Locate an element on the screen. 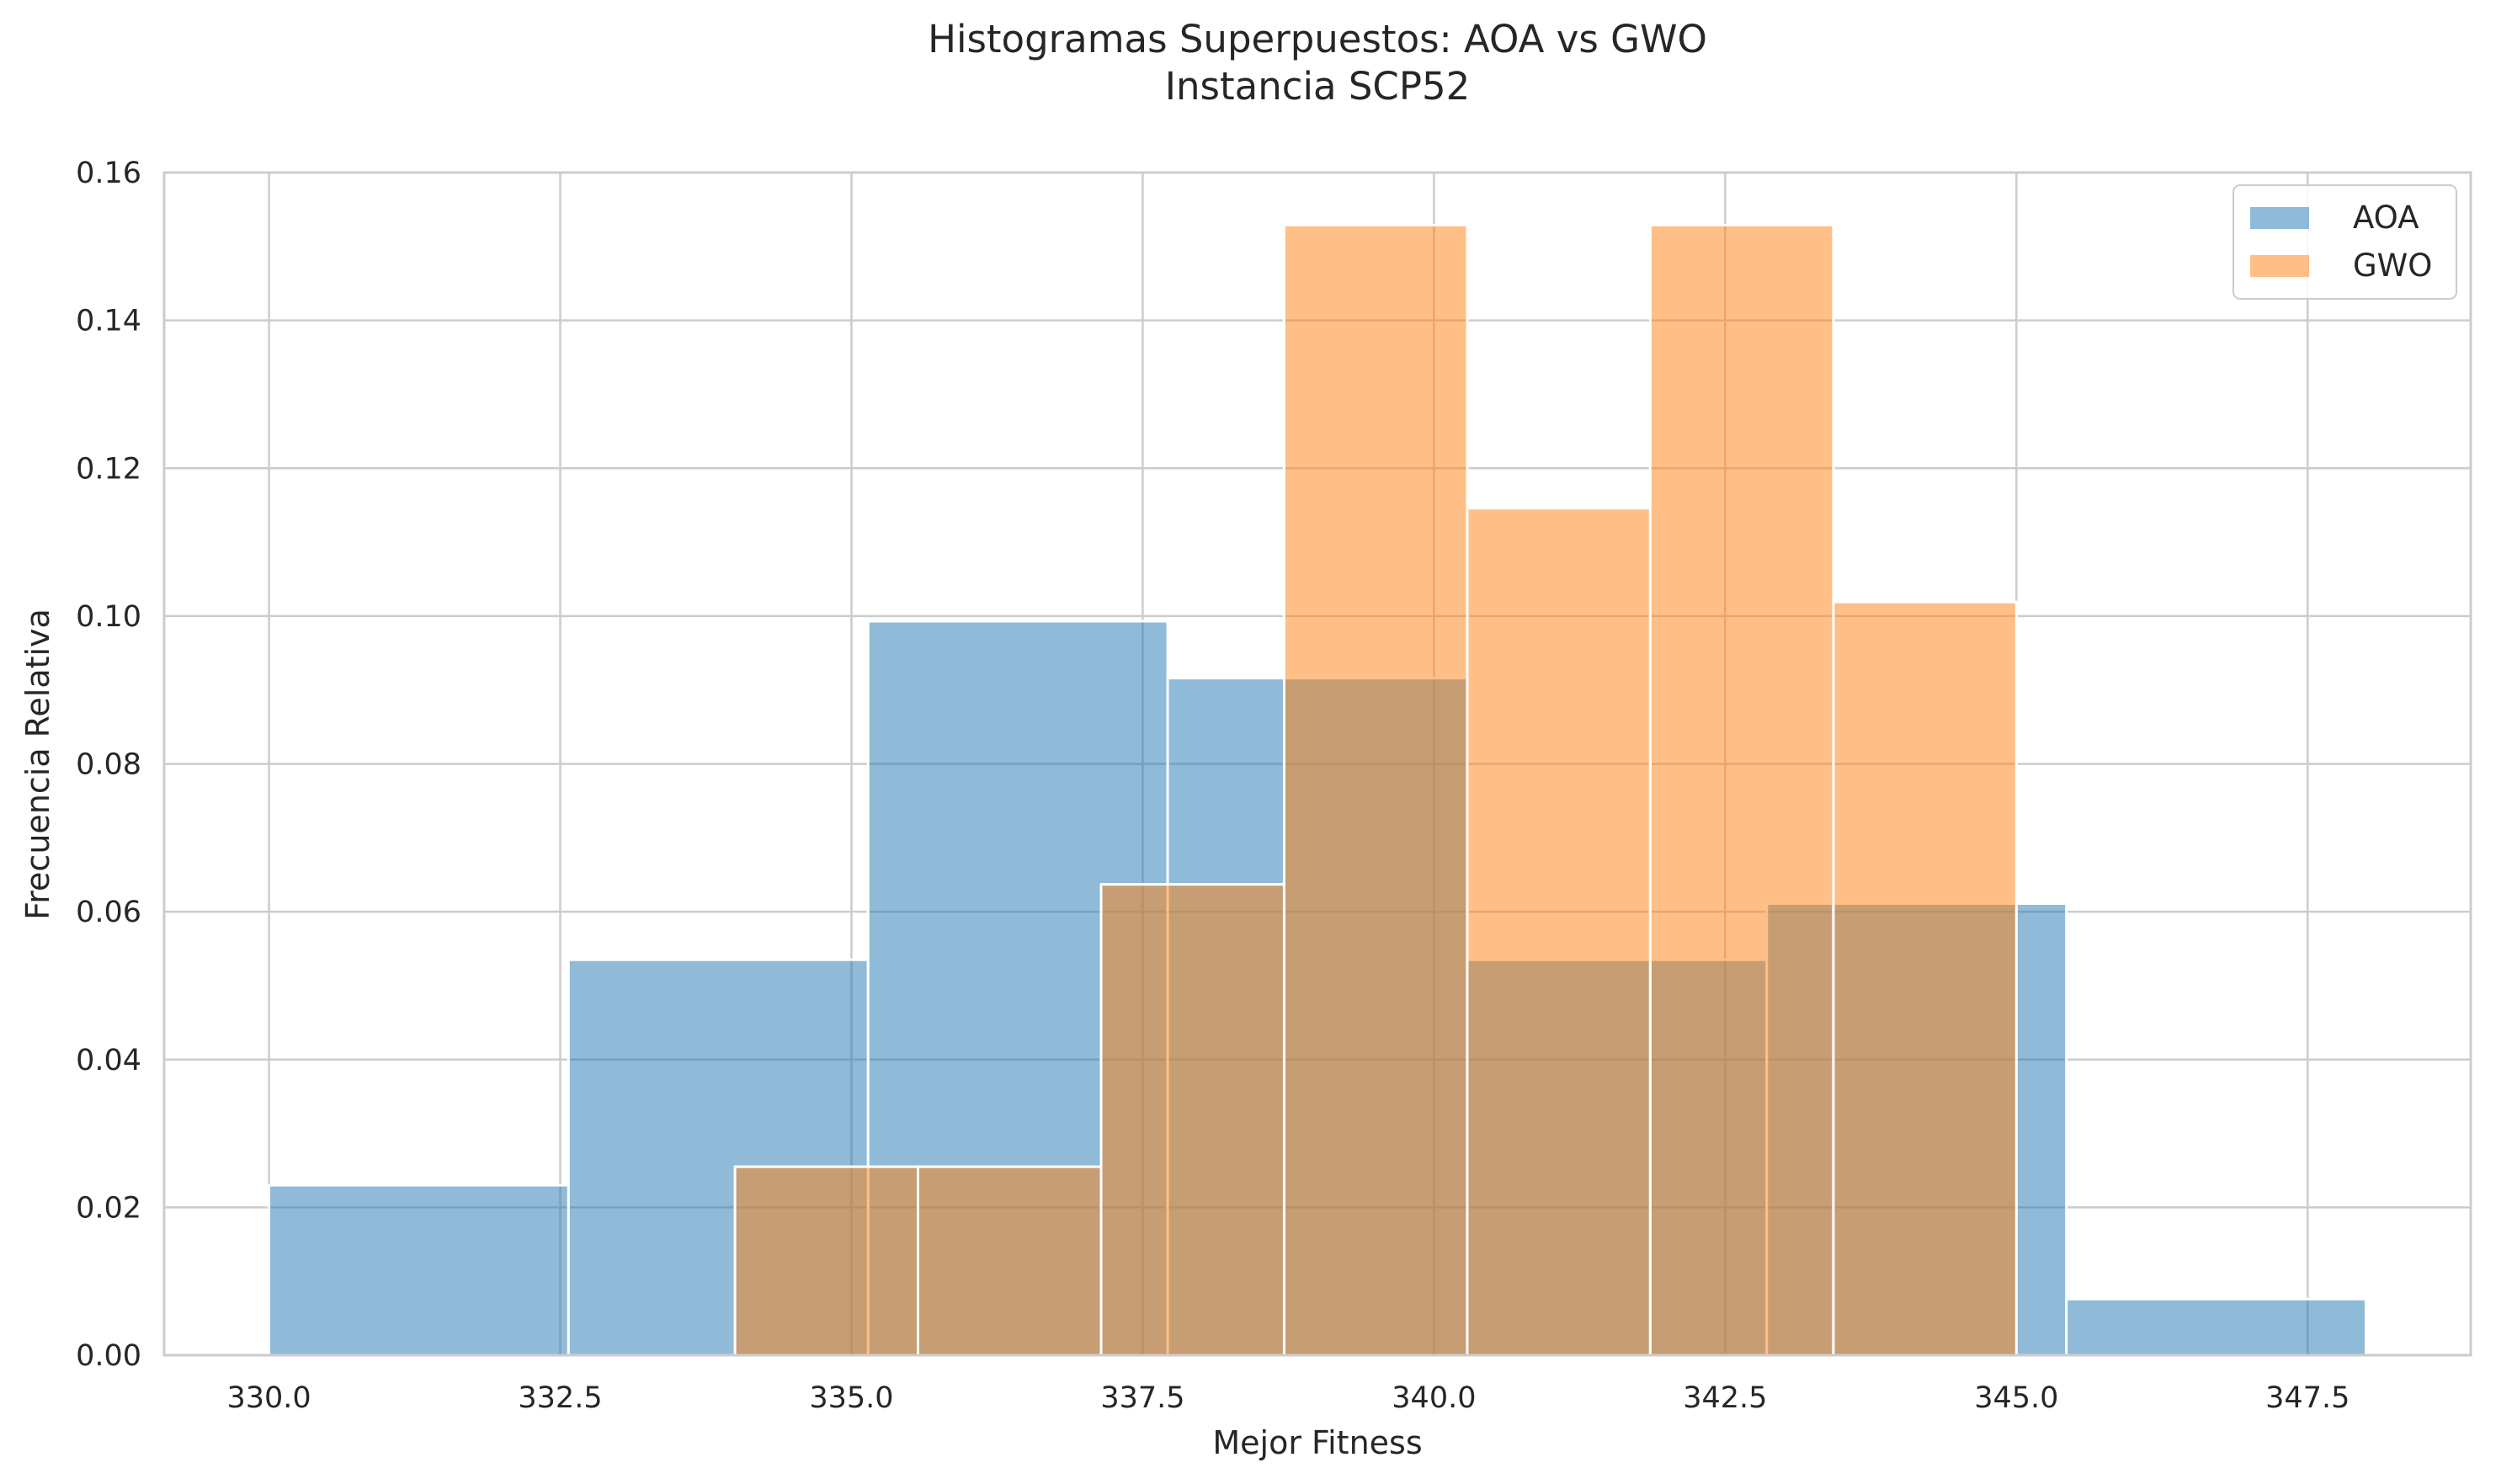 Image resolution: width=2496 pixels, height=1484 pixels. x-axis-ticks: 330.0 332.5 335.0 337.5 340.0 342.5 345.0 347.5 is located at coordinates (1288, 1398).